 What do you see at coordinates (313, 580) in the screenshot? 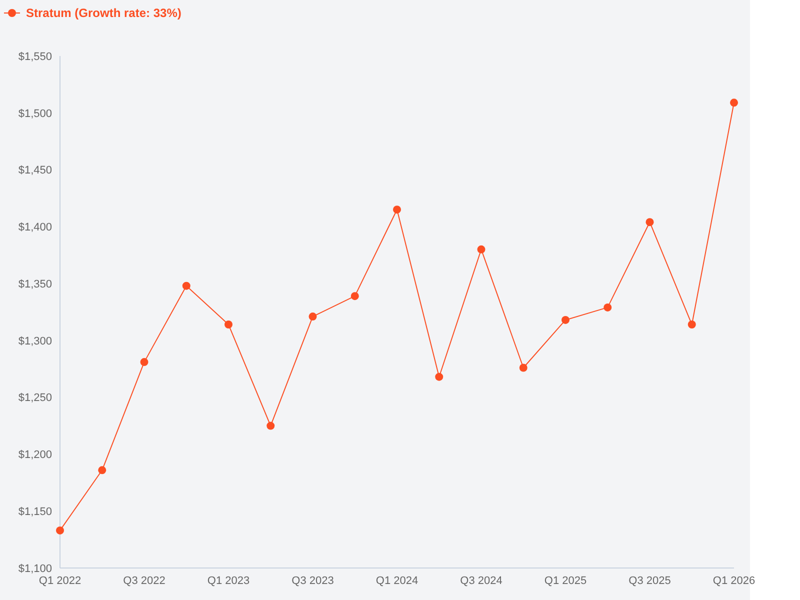
I see `x-tick-label: Q3 2023` at bounding box center [313, 580].